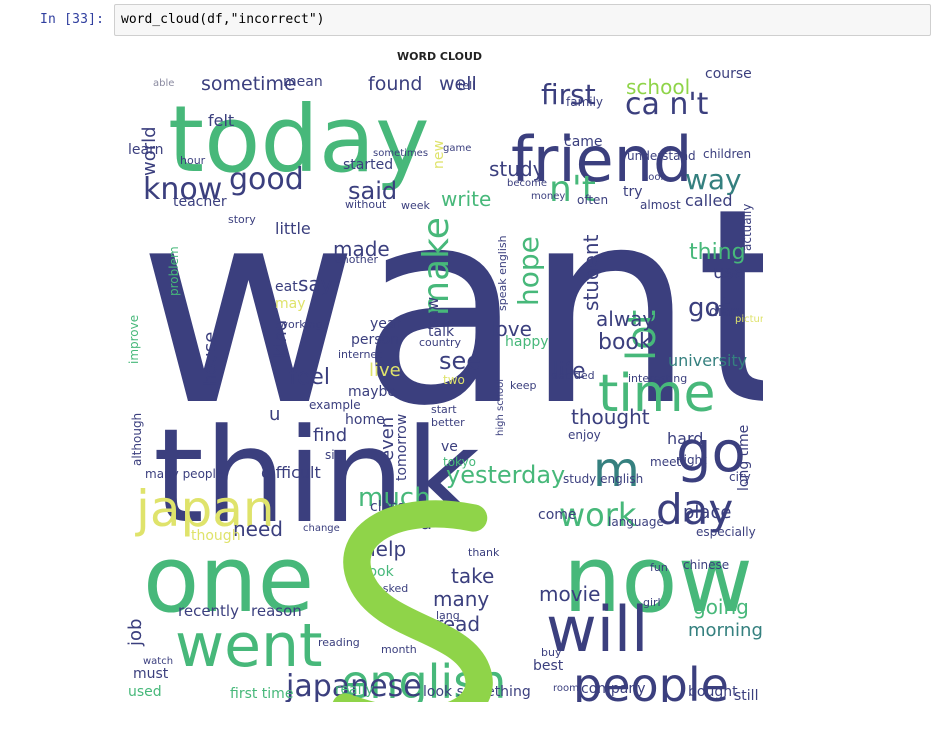 The height and width of the screenshot is (739, 933). What do you see at coordinates (725, 630) in the screenshot?
I see `word-morning: morning` at bounding box center [725, 630].